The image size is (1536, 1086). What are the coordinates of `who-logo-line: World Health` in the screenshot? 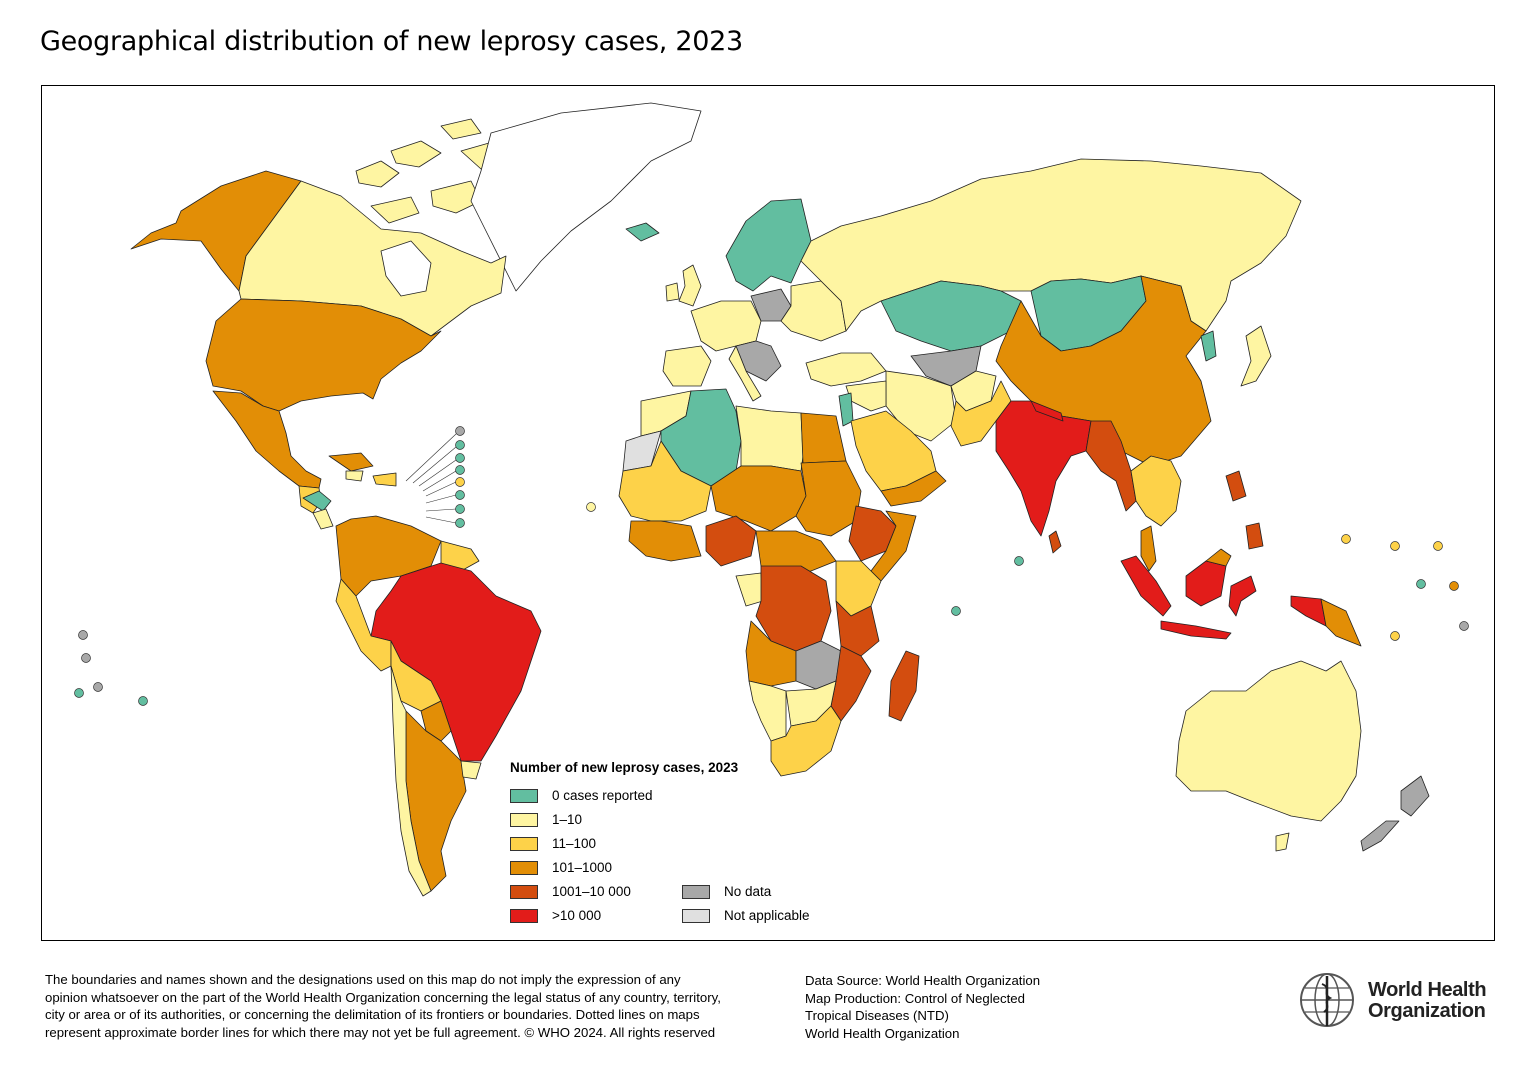 It's located at (1427, 990).